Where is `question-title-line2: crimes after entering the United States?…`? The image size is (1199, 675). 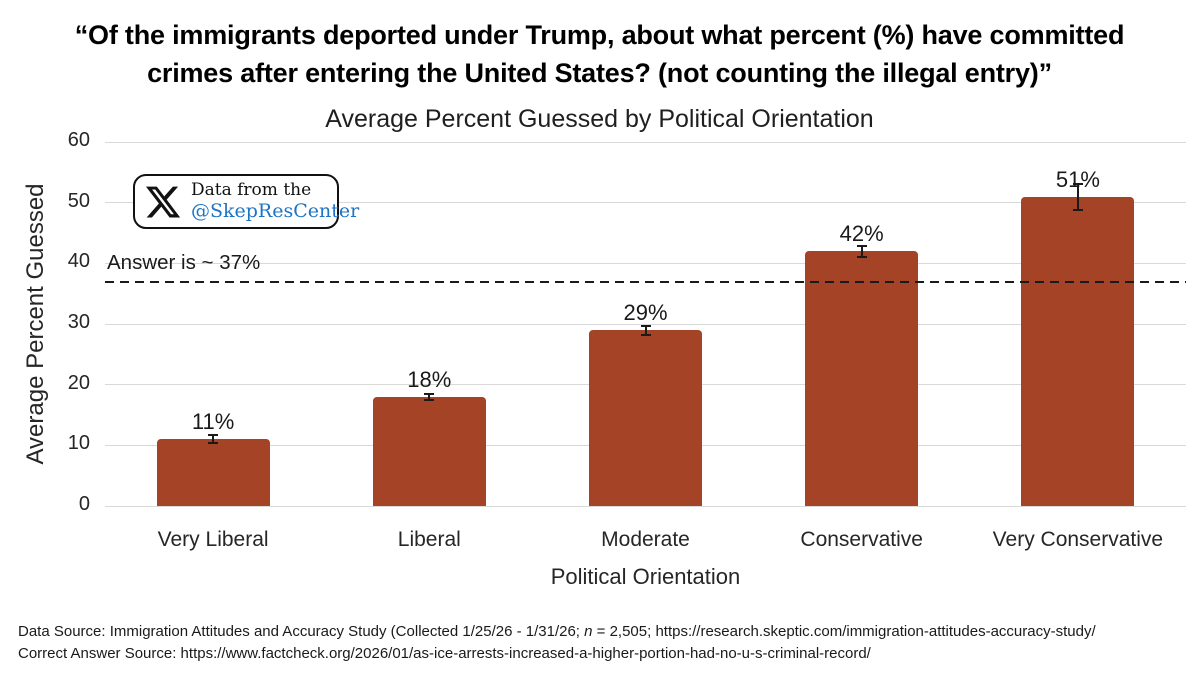
question-title-line2: crimes after entering the United States?… is located at coordinates (599, 73).